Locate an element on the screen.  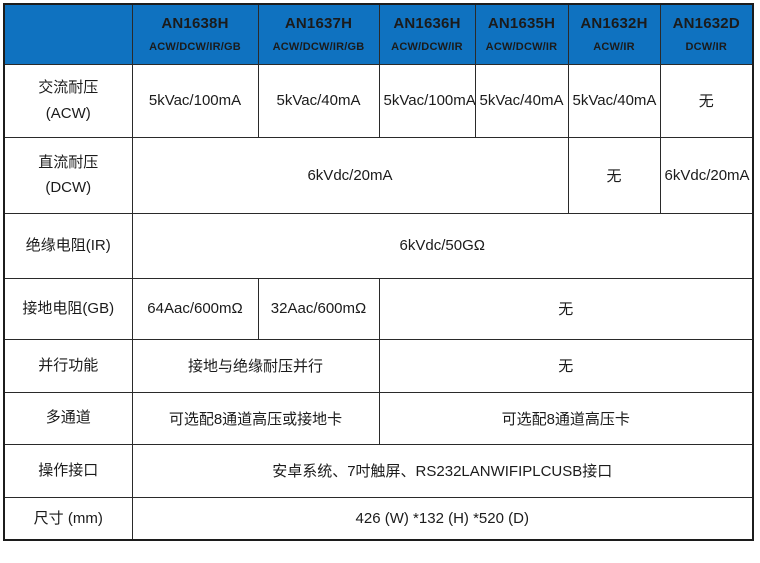
row-label-line1: 直流耐压 is located at coordinates (68, 162).